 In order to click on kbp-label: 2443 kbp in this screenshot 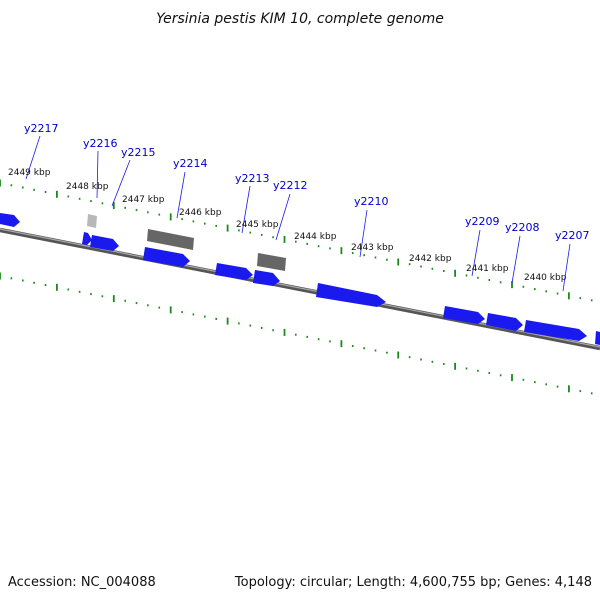, I will do `click(372, 248)`.